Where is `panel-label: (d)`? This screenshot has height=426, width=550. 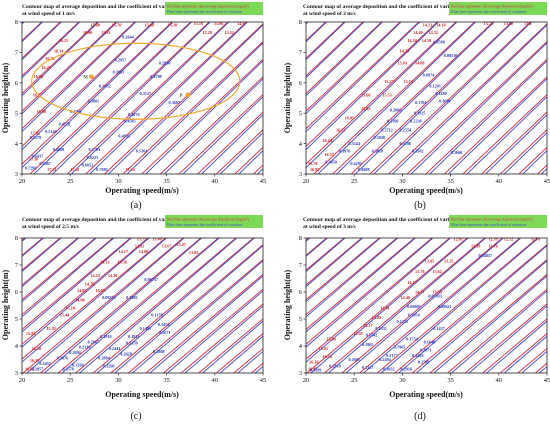 panel-label: (d) is located at coordinates (420, 416).